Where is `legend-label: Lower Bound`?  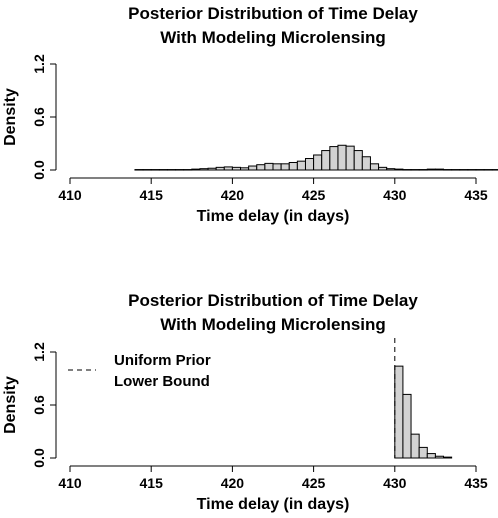
legend-label: Lower Bound is located at coordinates (162, 381).